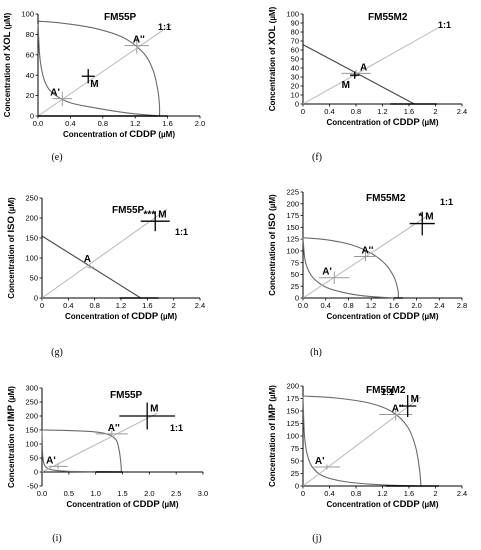 This screenshot has width=481, height=550. I want to click on y-tick-label: -50, so click(32, 486).